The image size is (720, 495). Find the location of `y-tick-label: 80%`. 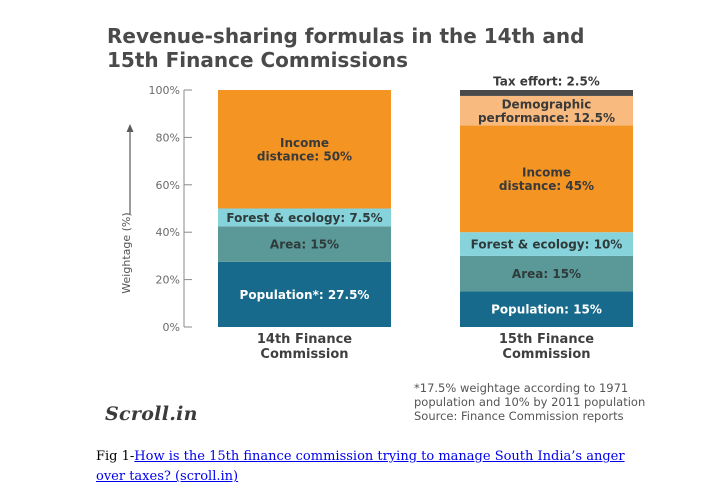

y-tick-label: 80% is located at coordinates (168, 137).